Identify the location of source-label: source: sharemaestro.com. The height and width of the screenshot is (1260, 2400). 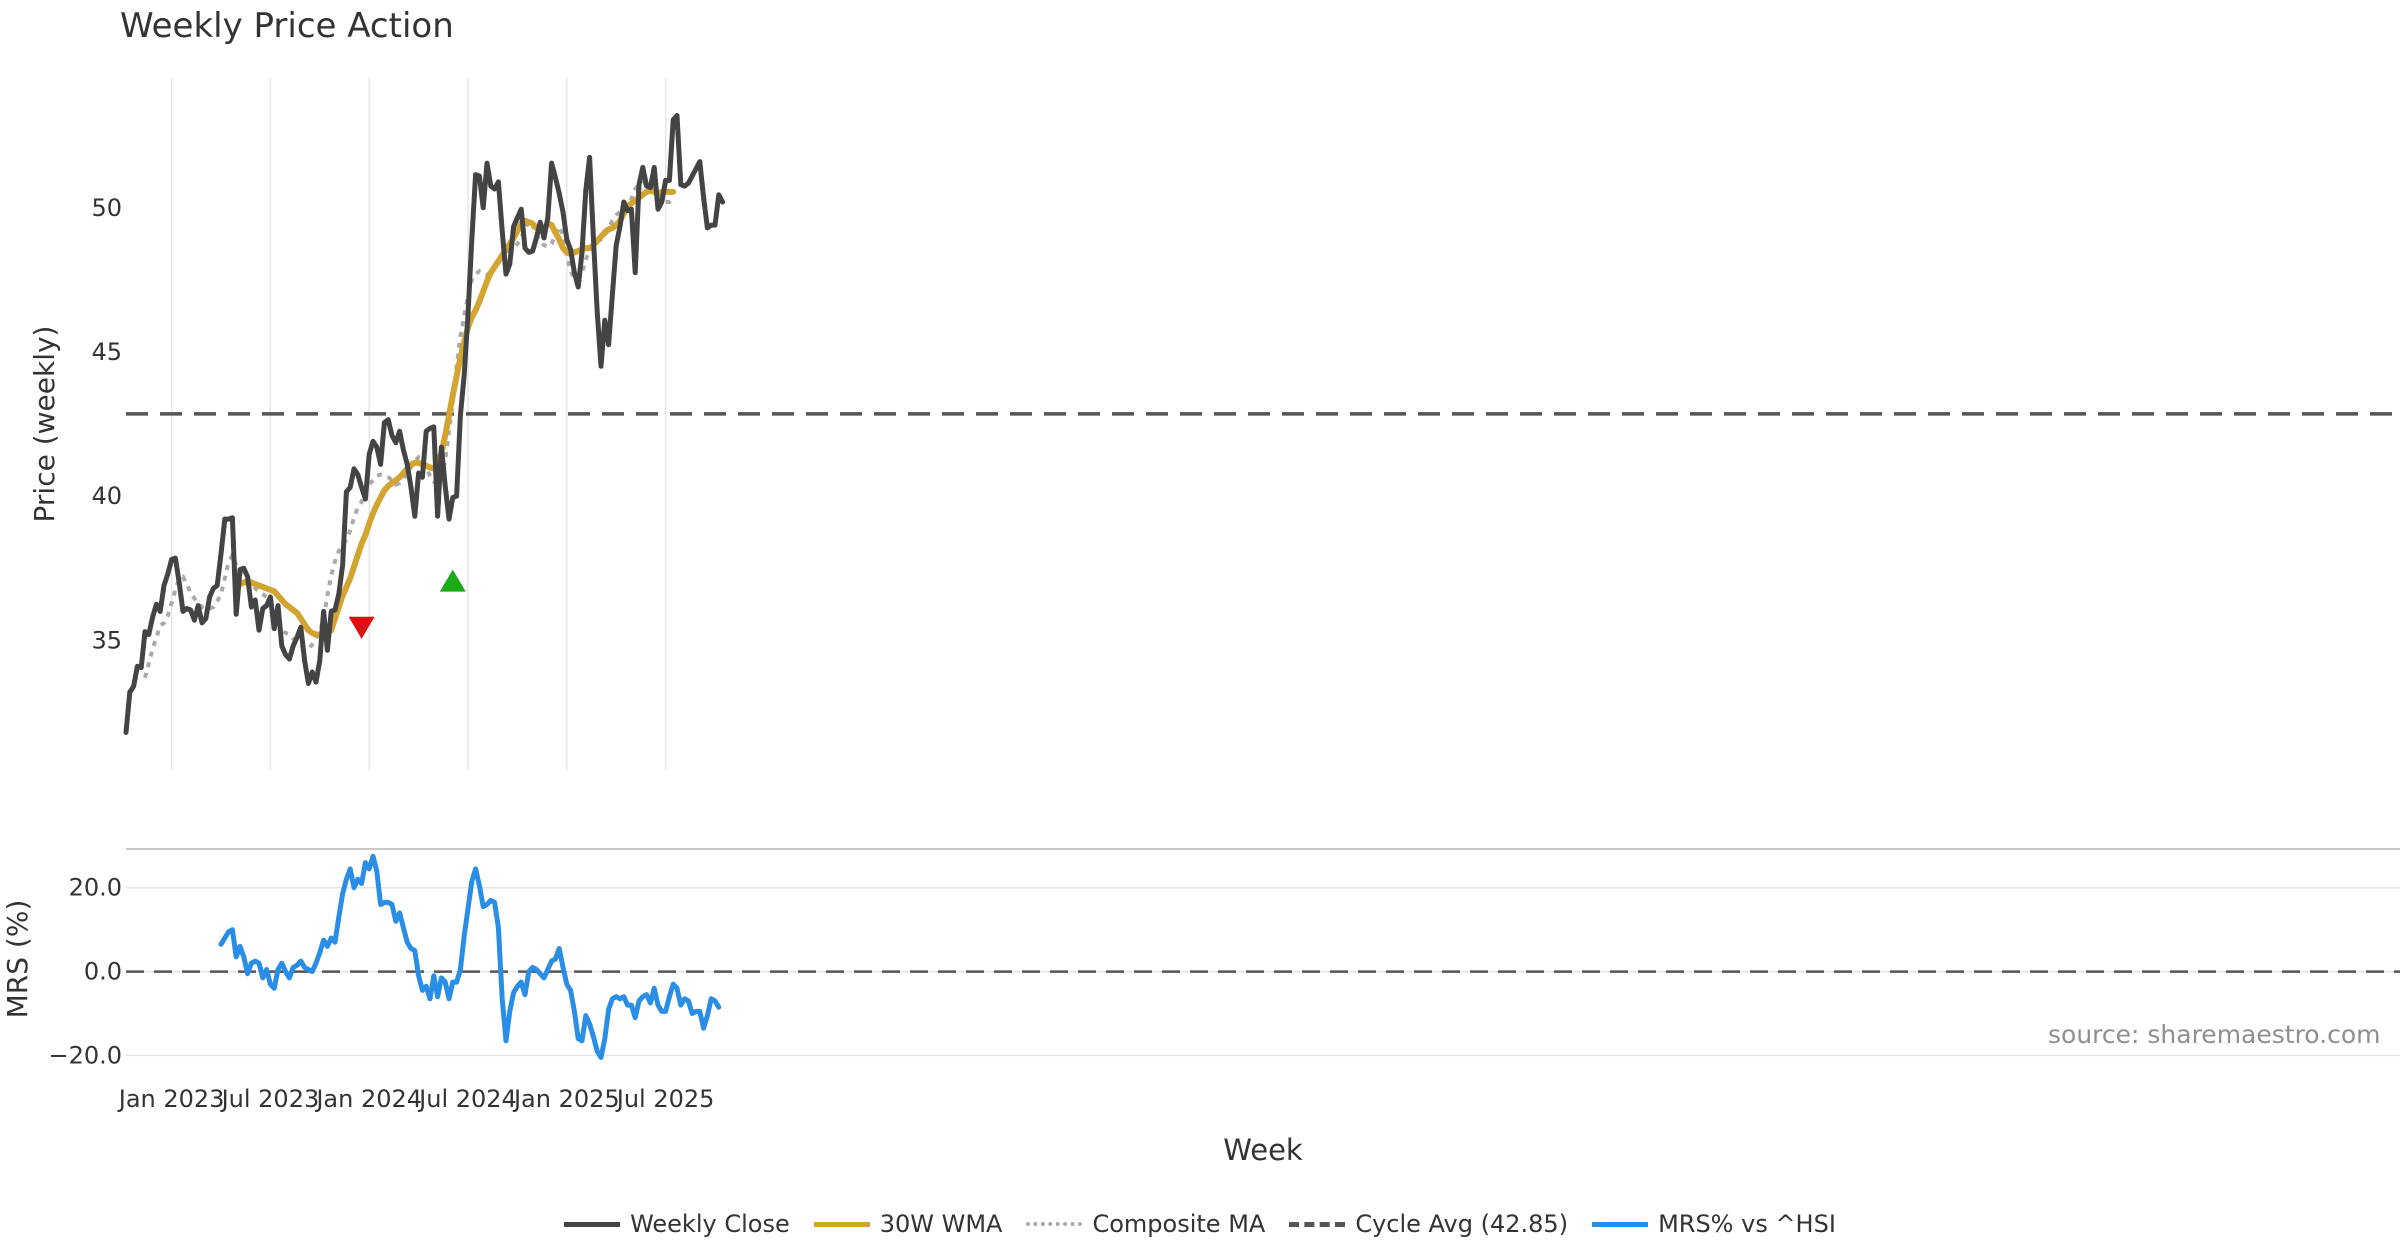
(2214, 1034).